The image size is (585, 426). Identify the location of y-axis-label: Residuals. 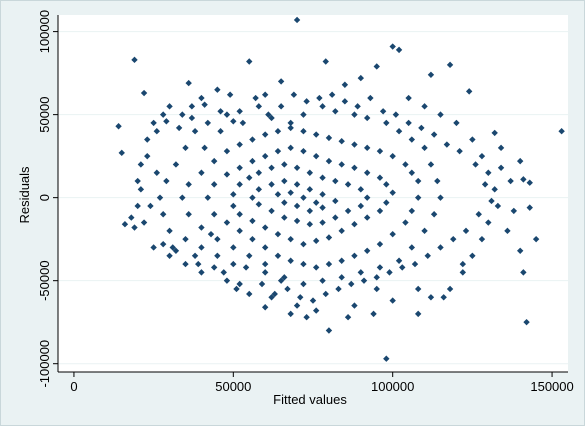
(24, 195).